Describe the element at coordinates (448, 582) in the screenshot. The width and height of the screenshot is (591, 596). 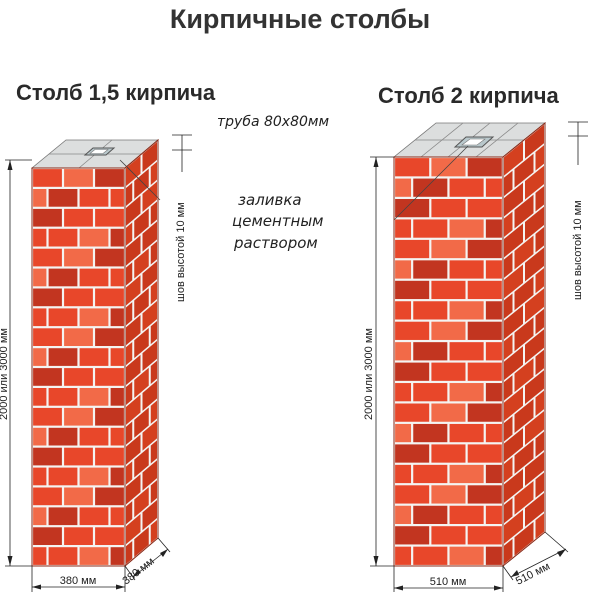
I see `right-width-label: 510 мм` at that location.